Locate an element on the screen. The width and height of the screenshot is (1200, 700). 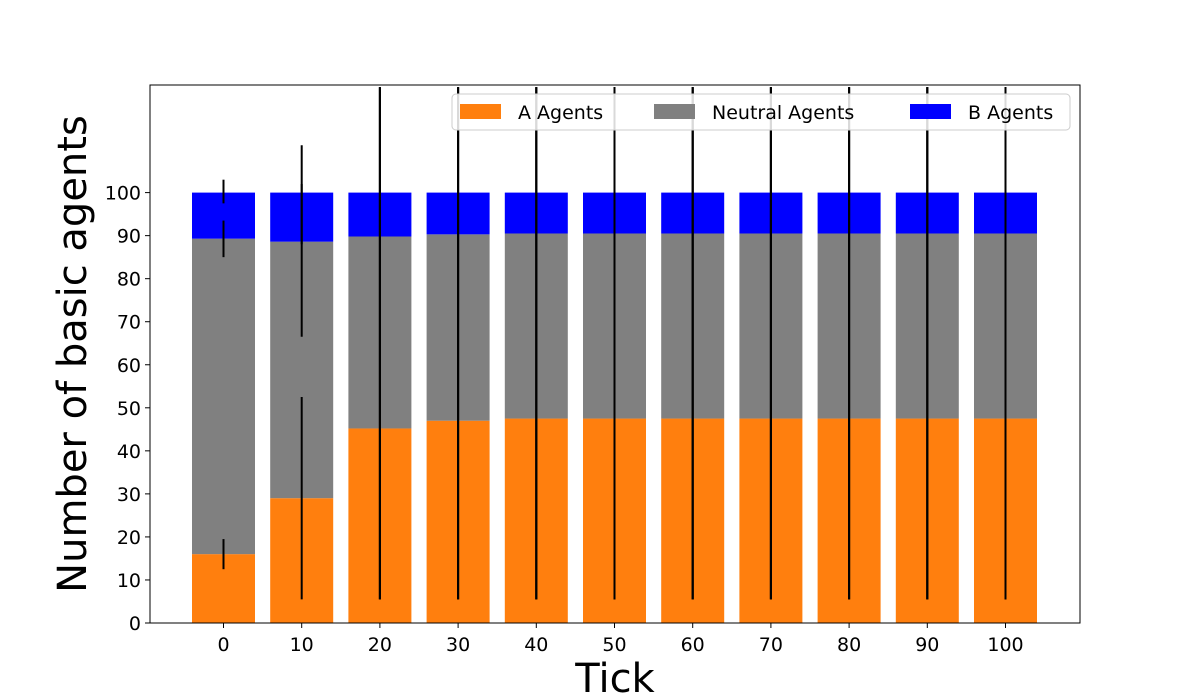
x-tick-label: 50 is located at coordinates (614, 645).